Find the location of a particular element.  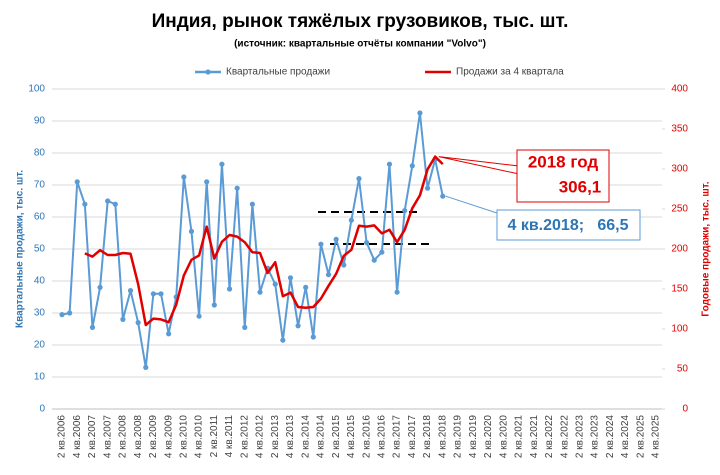

x-tick-label: 4 кв.2015 is located at coordinates (351, 436).